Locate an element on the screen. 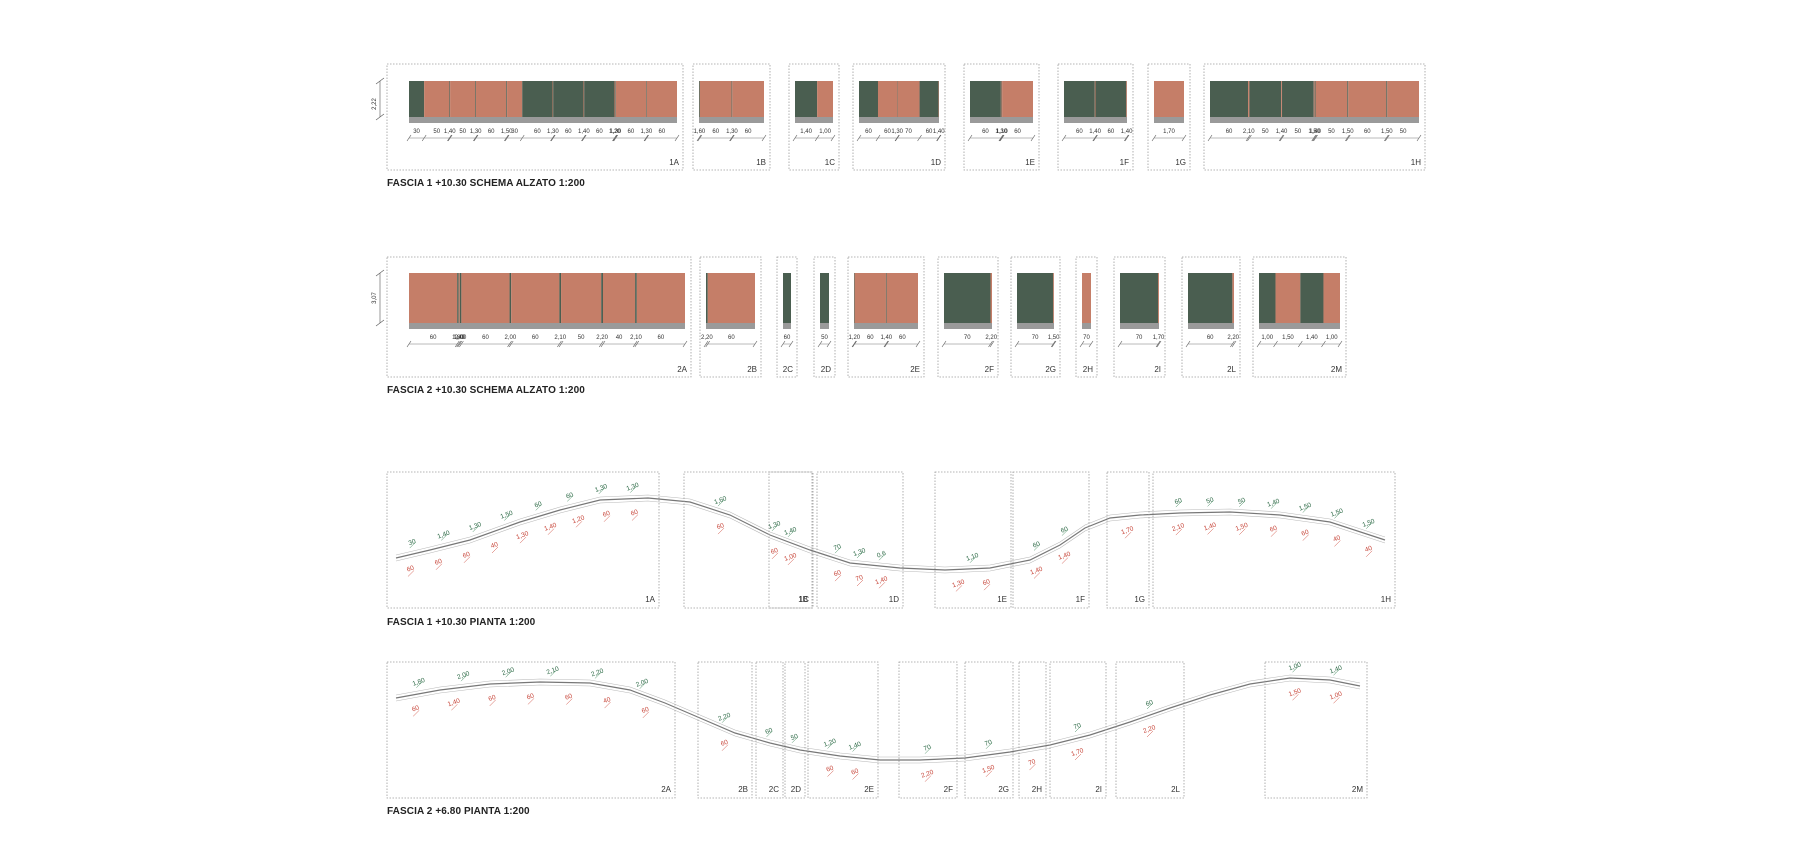 The height and width of the screenshot is (866, 1800). panel-label-2h: 2H is located at coordinates (1037, 789).